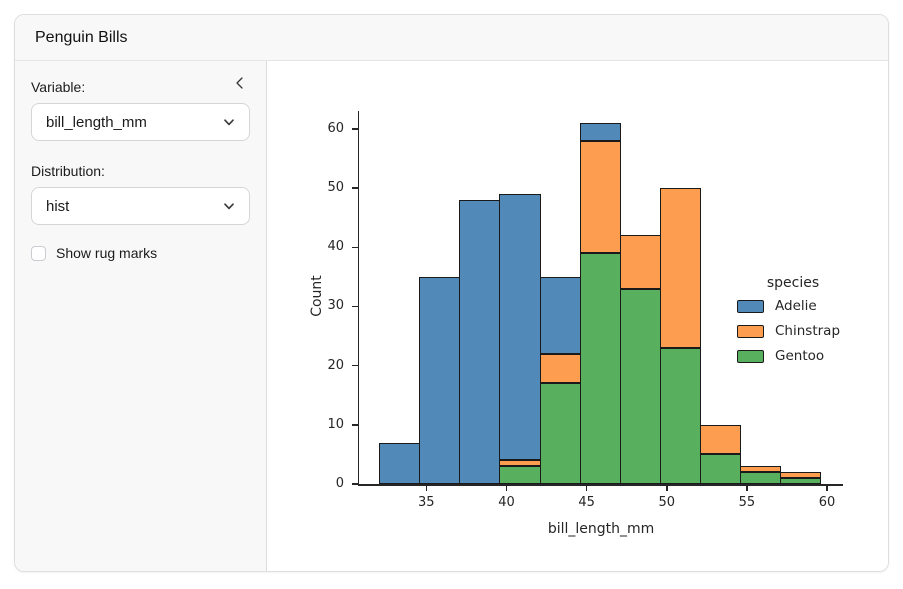 Image resolution: width=903 pixels, height=589 pixels. What do you see at coordinates (339, 483) in the screenshot?
I see `y-tick-label: 0` at bounding box center [339, 483].